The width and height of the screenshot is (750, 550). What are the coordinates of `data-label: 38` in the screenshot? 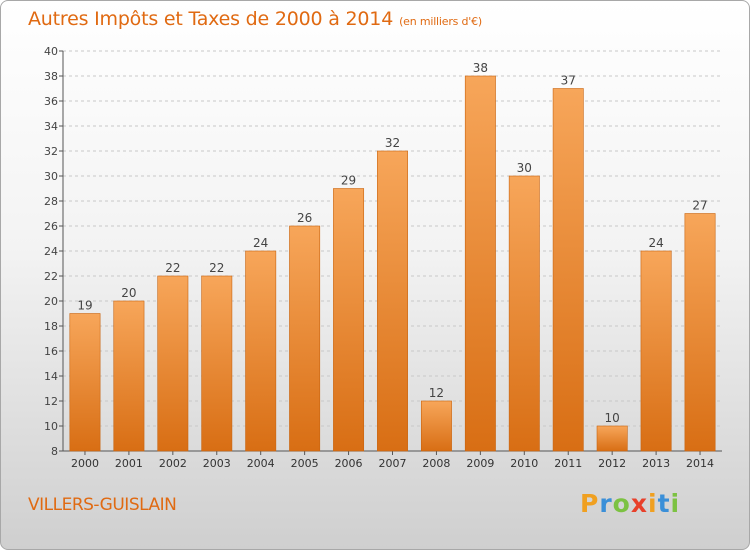 It's located at (480, 68).